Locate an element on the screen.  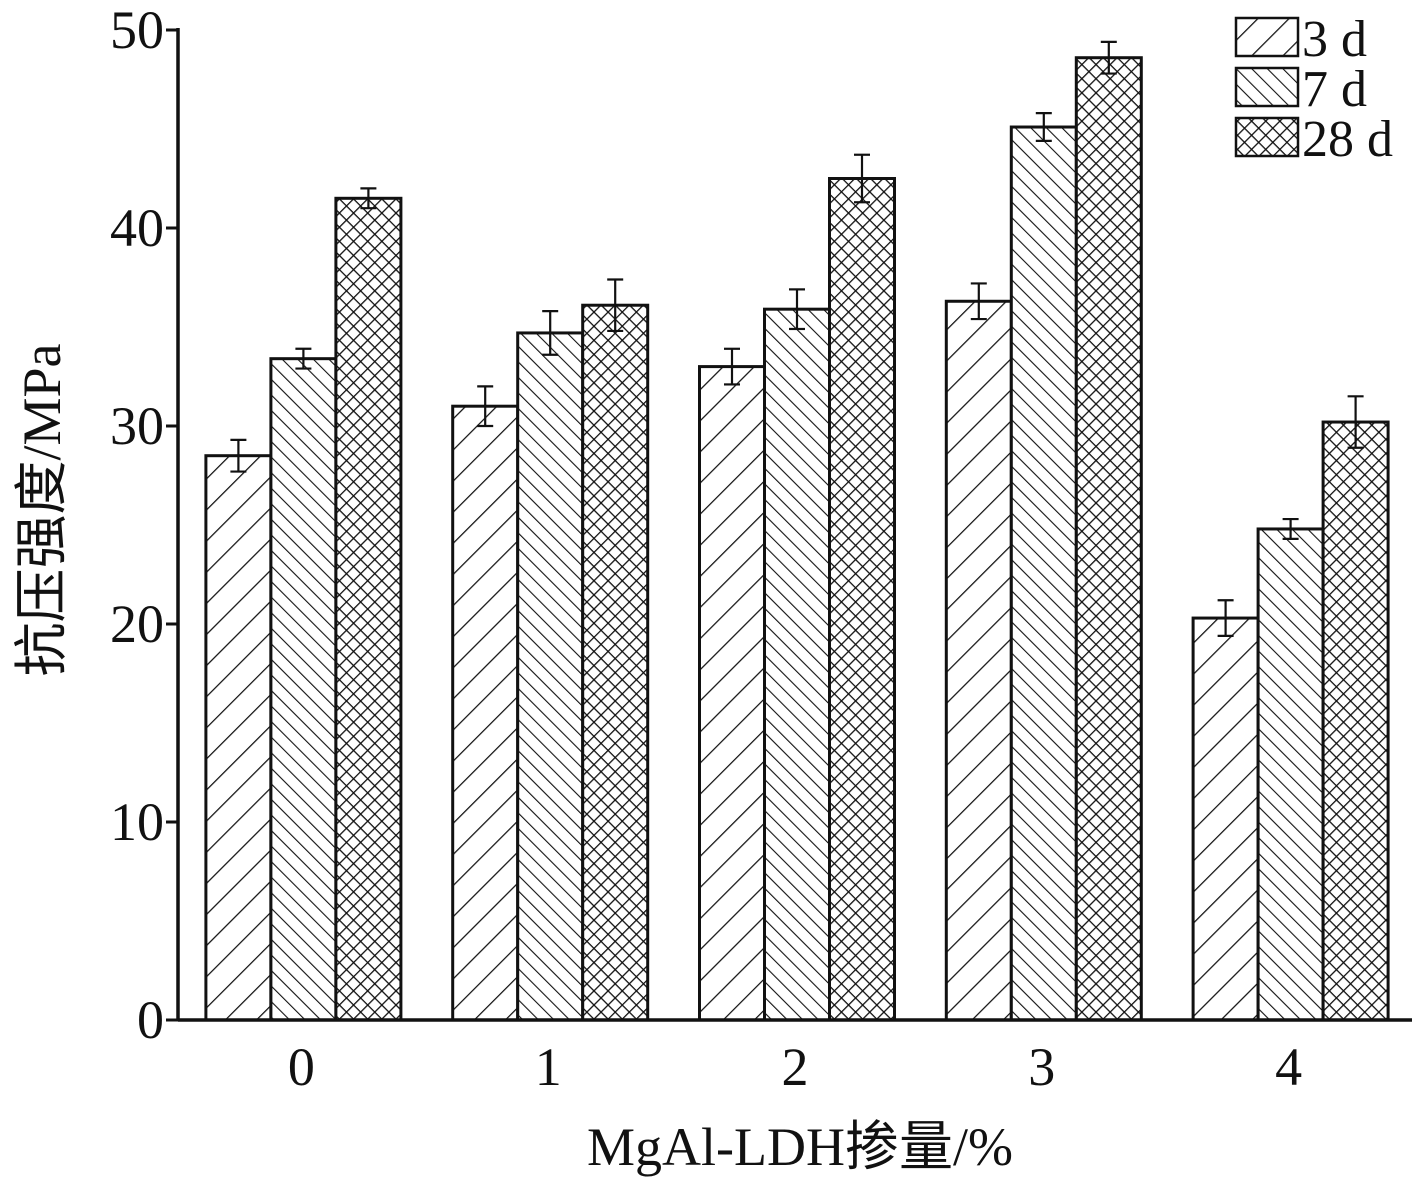
y-tick-label-30: 30 is located at coordinates (137, 426).